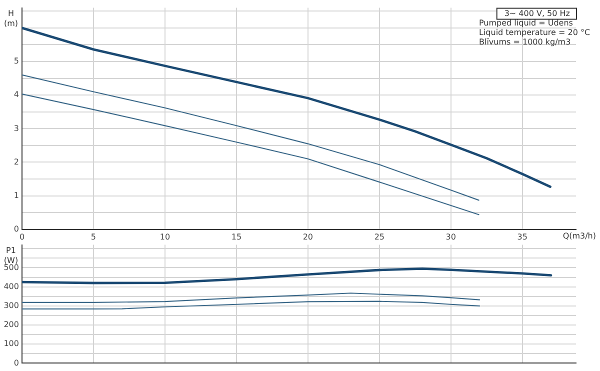 This screenshot has height=371, width=600. What do you see at coordinates (11, 305) in the screenshot?
I see `y-tick-label: 300` at bounding box center [11, 305].